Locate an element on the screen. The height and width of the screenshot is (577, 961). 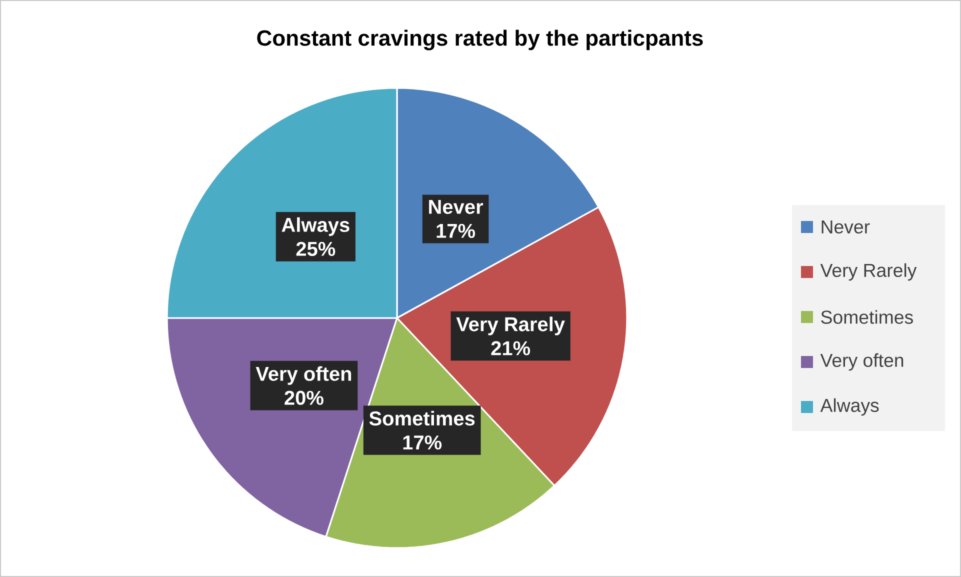
legend-label: Sometimes is located at coordinates (867, 317).